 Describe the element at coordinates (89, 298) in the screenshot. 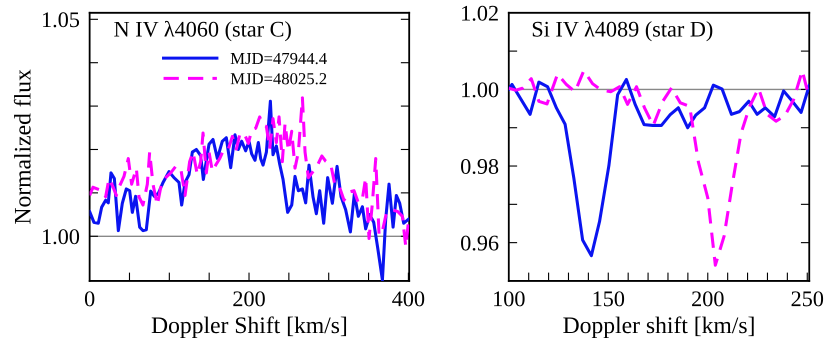

I see `x-tick-label: 0` at that location.